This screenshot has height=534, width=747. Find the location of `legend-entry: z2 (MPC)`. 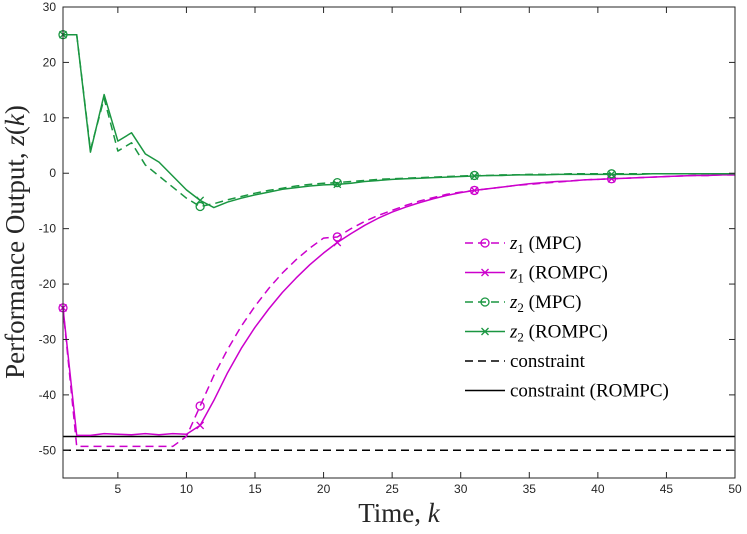

legend-entry: z2 (MPC) is located at coordinates (523, 303).